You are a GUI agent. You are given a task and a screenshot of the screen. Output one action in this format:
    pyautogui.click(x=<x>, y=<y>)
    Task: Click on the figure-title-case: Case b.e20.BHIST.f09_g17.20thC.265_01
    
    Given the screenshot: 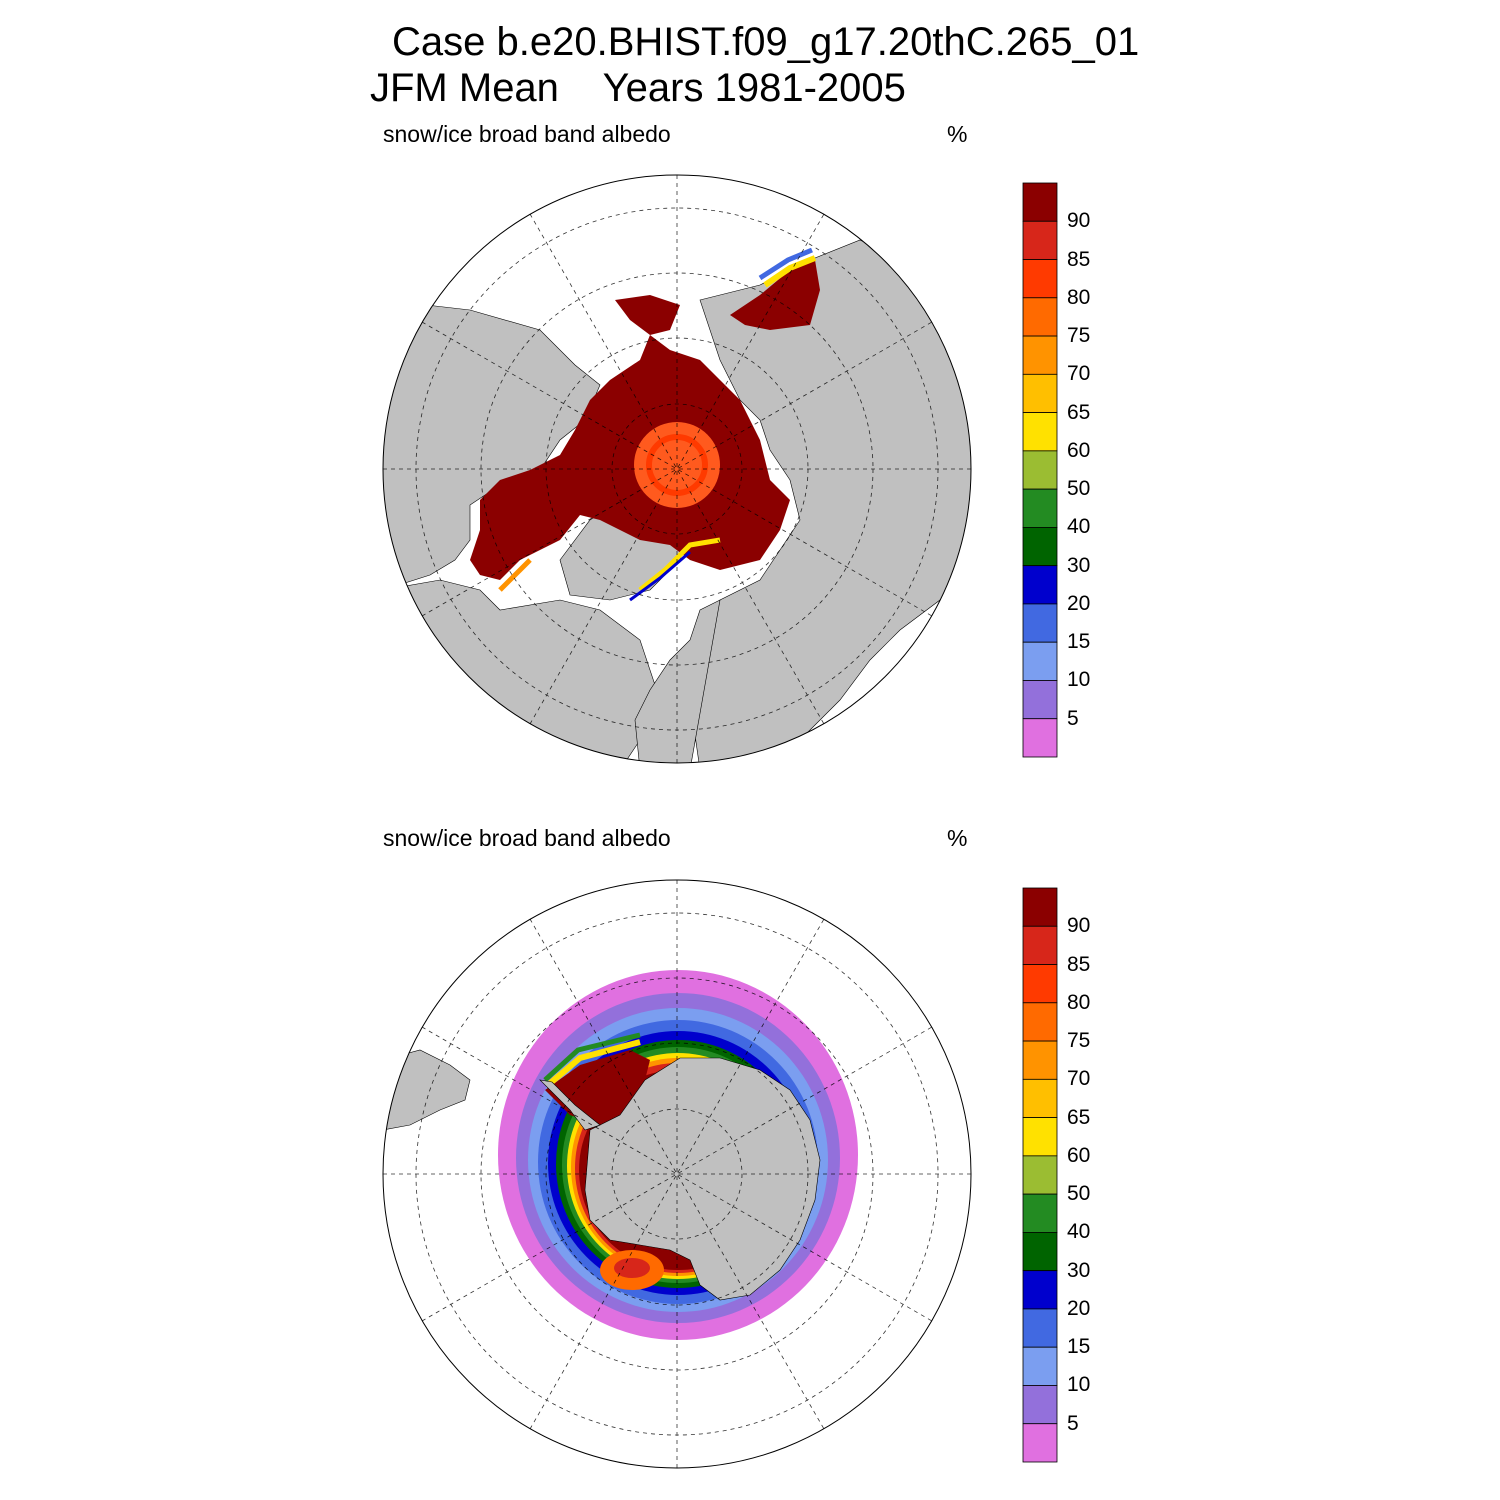 What is the action you would take?
    pyautogui.click(x=766, y=42)
    